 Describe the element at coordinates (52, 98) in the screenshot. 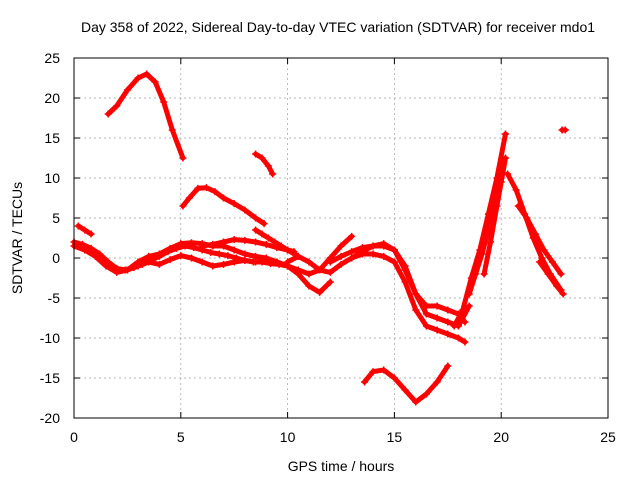

I see `y-tick-label: 20` at that location.